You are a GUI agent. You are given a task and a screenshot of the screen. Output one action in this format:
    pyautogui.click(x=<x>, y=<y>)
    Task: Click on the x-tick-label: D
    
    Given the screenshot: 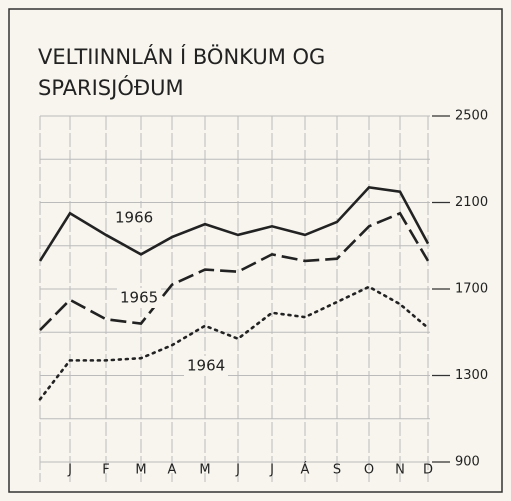 What is the action you would take?
    pyautogui.click(x=428, y=470)
    